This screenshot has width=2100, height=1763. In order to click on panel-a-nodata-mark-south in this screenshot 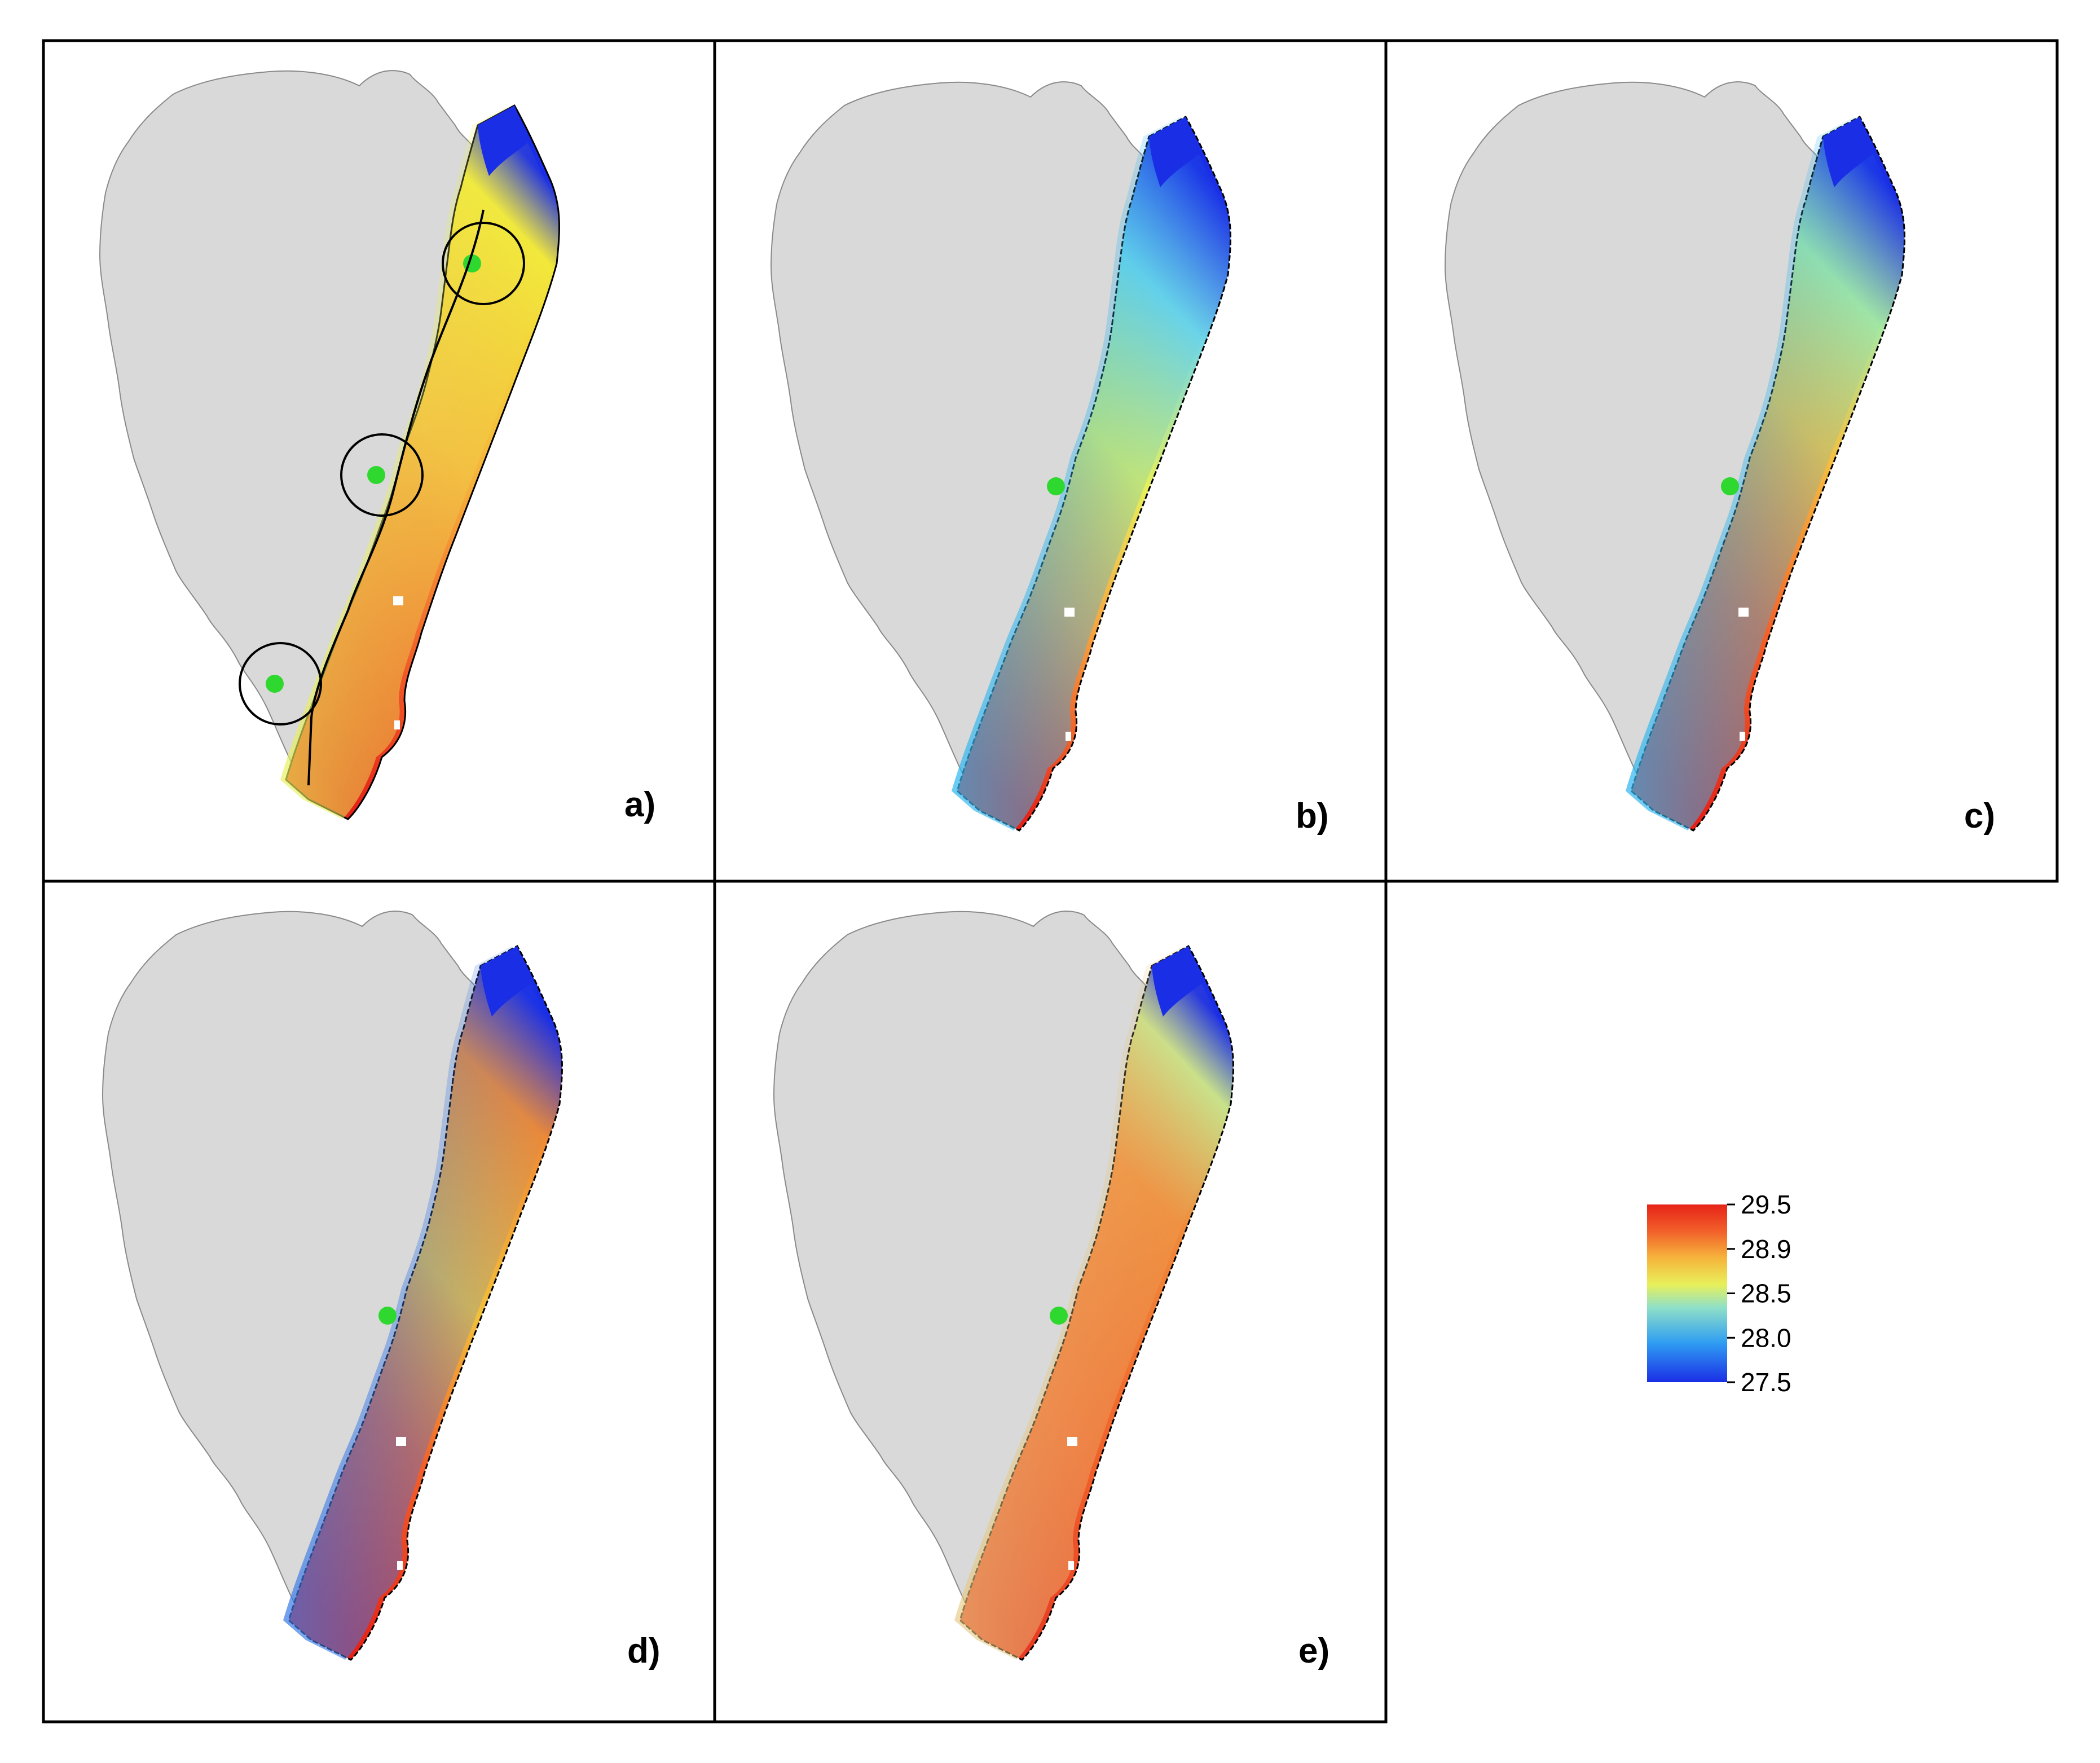, I will do `click(397, 724)`.